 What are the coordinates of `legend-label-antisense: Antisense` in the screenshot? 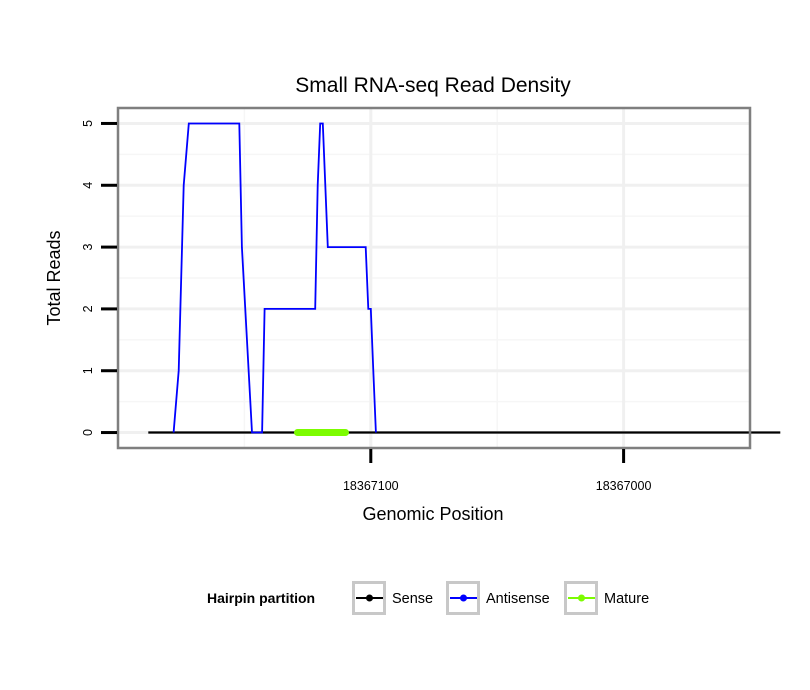 It's located at (518, 599).